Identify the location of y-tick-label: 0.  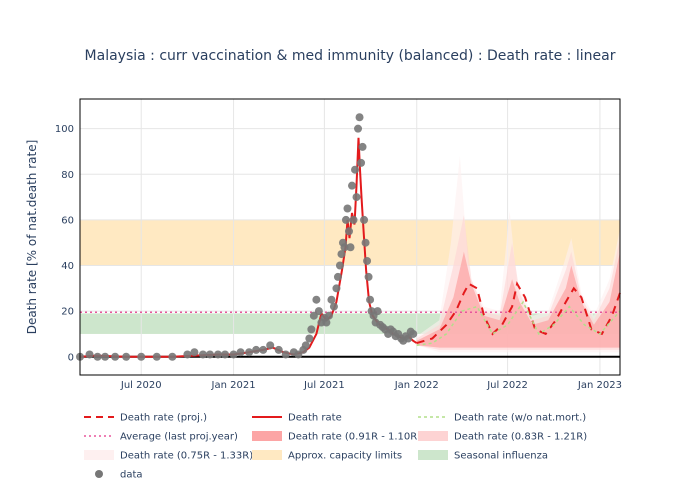
(71, 357).